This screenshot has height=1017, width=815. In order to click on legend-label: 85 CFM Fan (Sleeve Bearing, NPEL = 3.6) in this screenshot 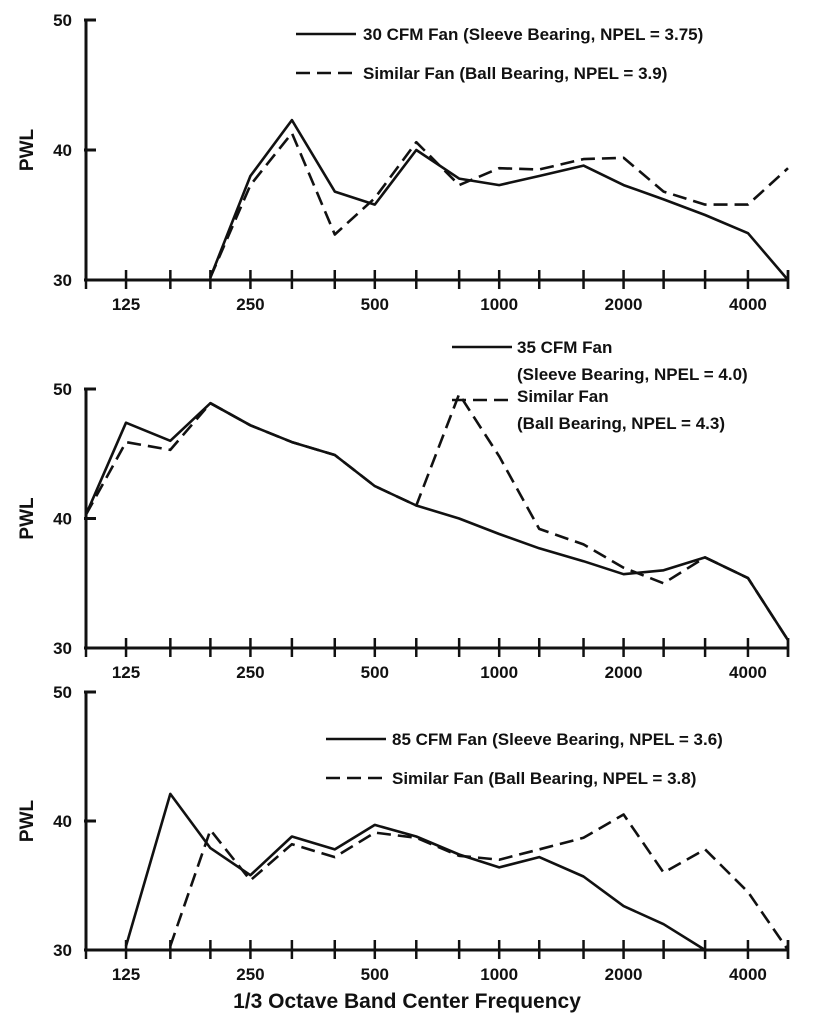, I will do `click(557, 739)`.